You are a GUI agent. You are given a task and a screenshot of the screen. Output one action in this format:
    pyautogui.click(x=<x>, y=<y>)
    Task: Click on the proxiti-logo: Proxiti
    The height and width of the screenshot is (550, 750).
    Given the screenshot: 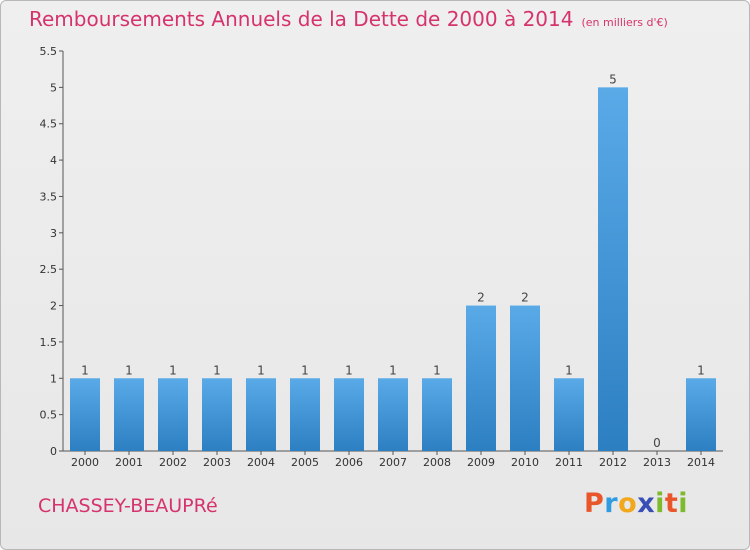 What is the action you would take?
    pyautogui.click(x=636, y=503)
    